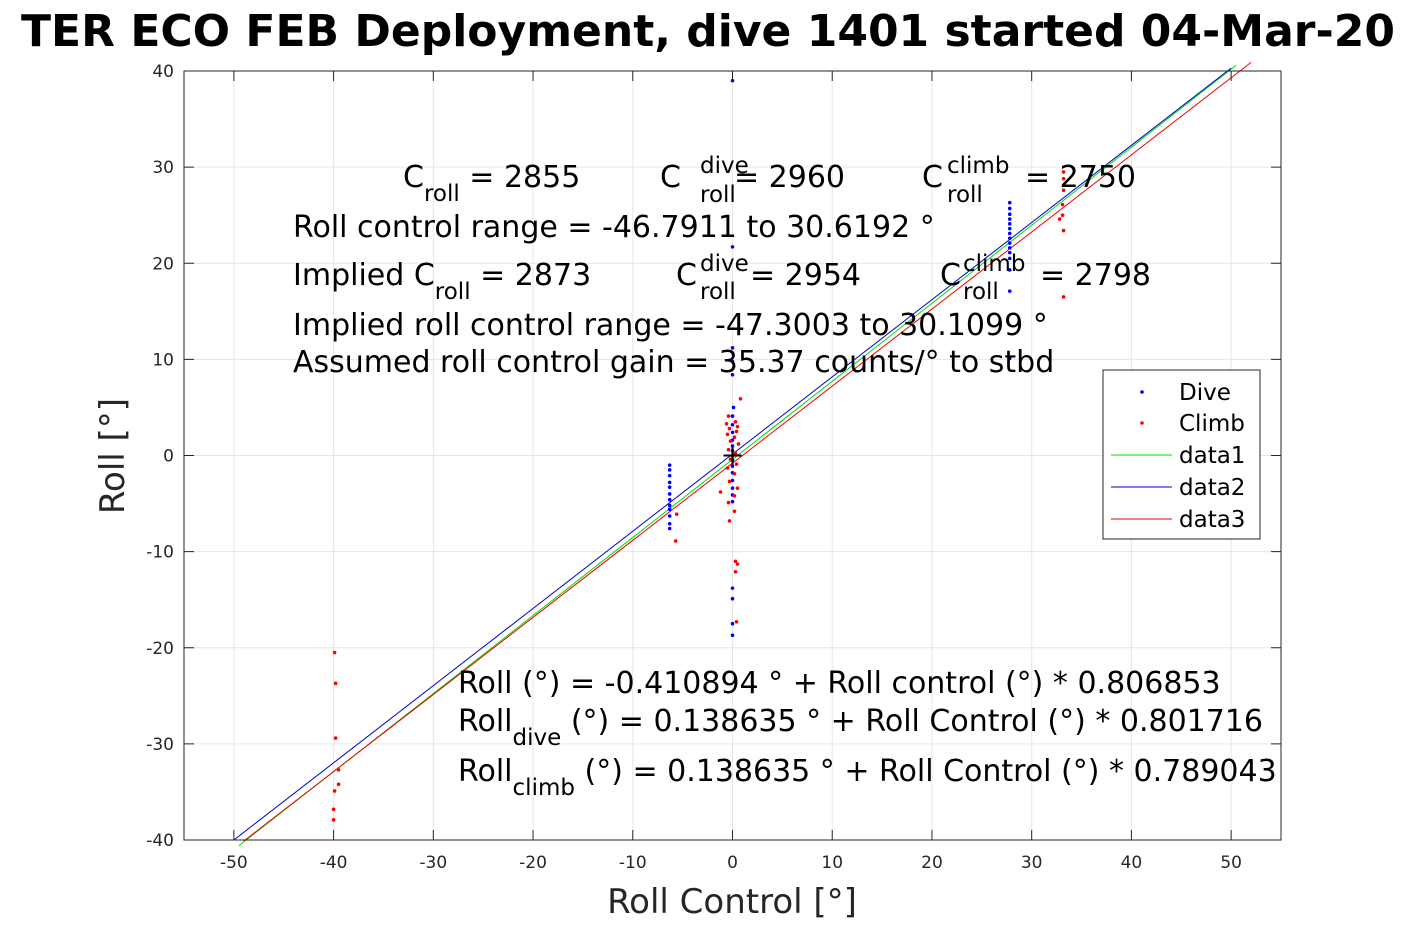 The width and height of the screenshot is (1417, 945). What do you see at coordinates (724, 166) in the screenshot?
I see `c-roll-dive-sup: dive` at bounding box center [724, 166].